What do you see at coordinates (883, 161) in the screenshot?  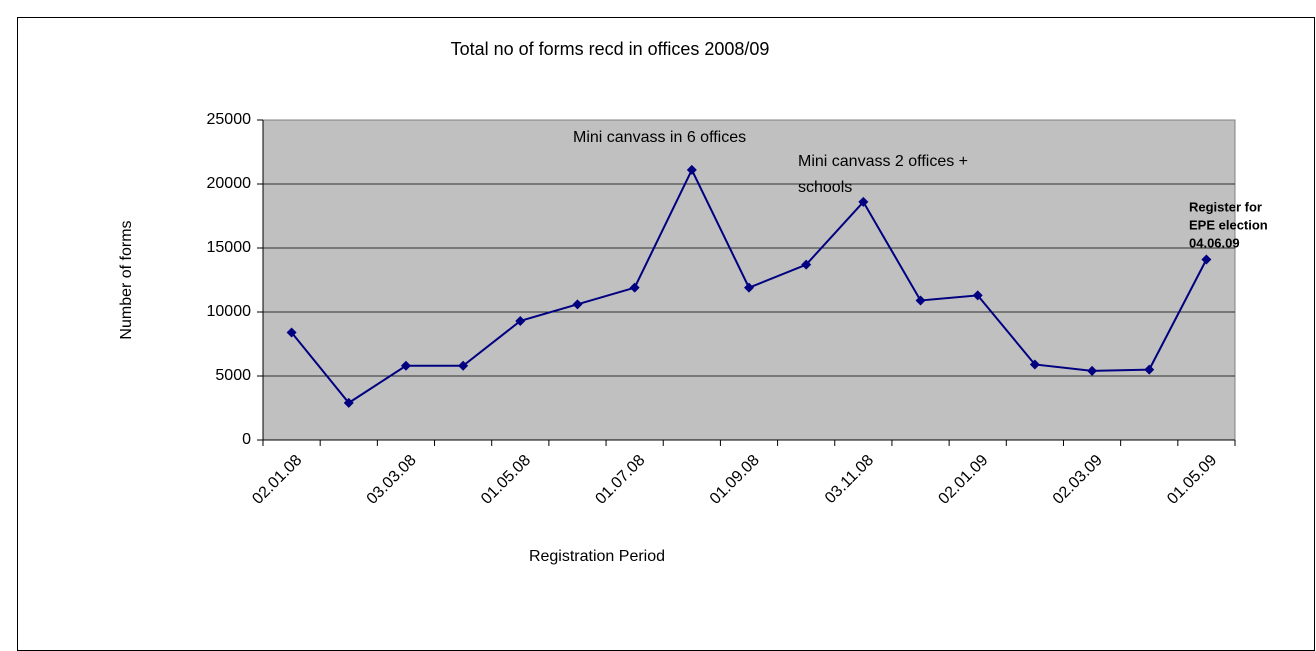 I see `annotation: Mini canvass 2 offices +` at bounding box center [883, 161].